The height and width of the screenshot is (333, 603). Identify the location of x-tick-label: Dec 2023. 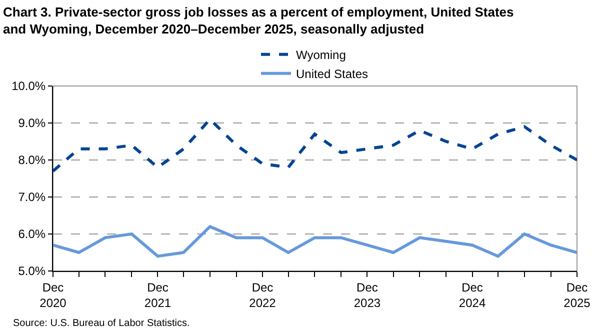
(367, 295).